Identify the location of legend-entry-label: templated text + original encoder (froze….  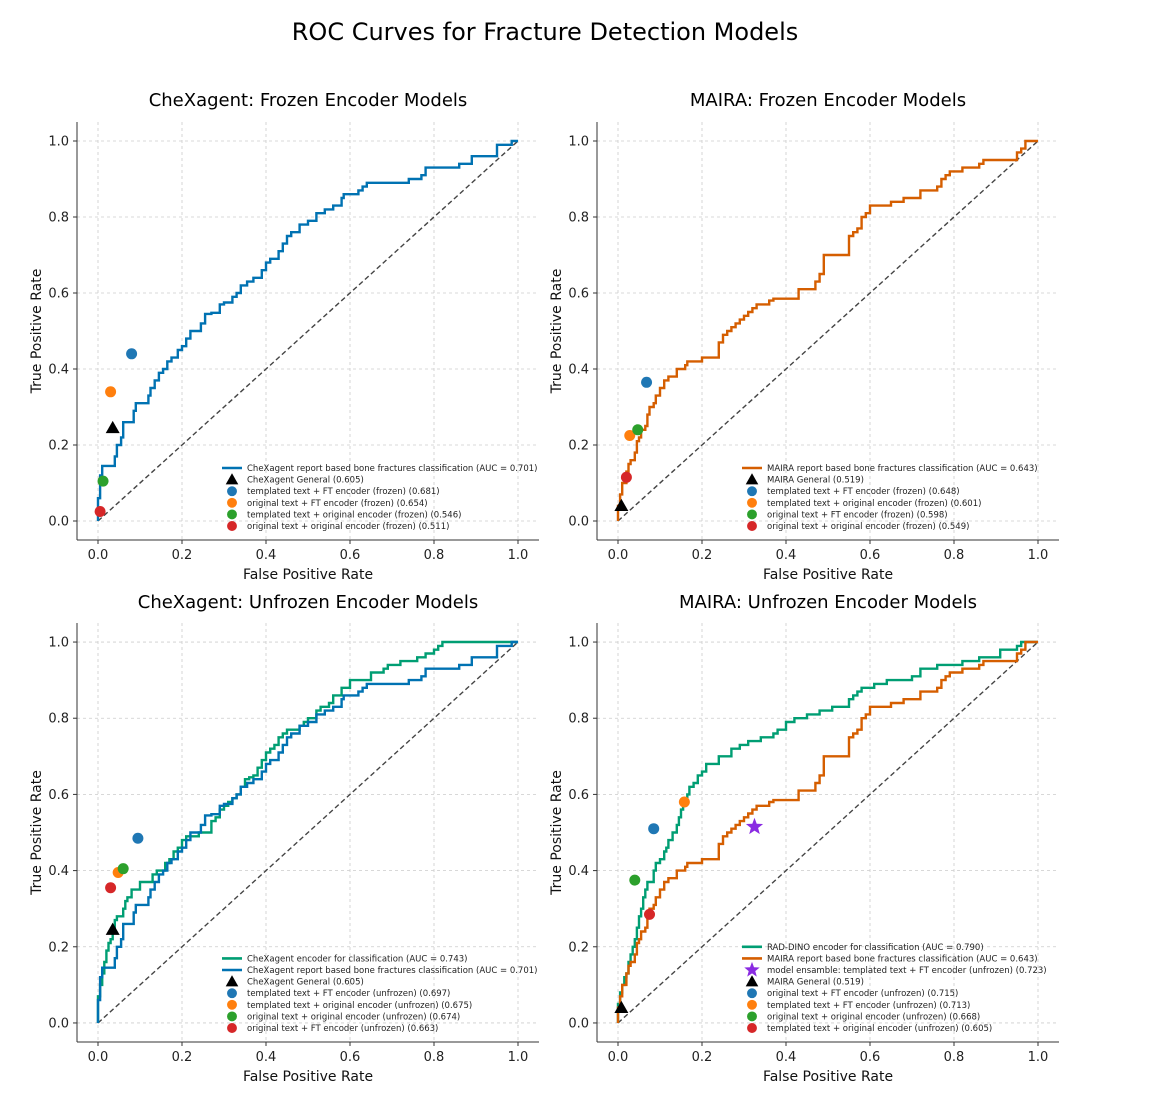
(874, 504).